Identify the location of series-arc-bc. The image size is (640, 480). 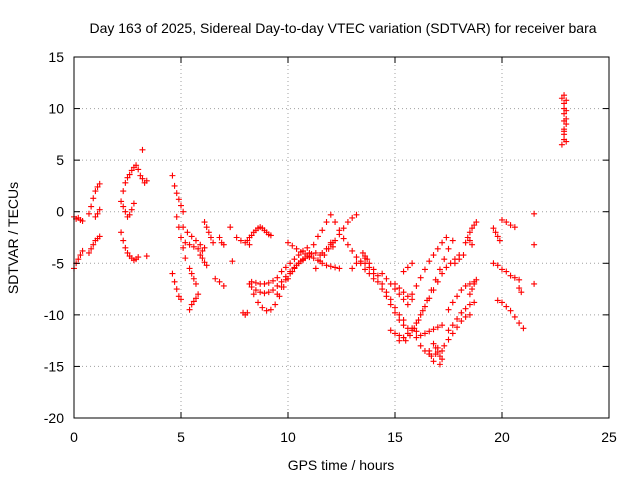
(471, 232).